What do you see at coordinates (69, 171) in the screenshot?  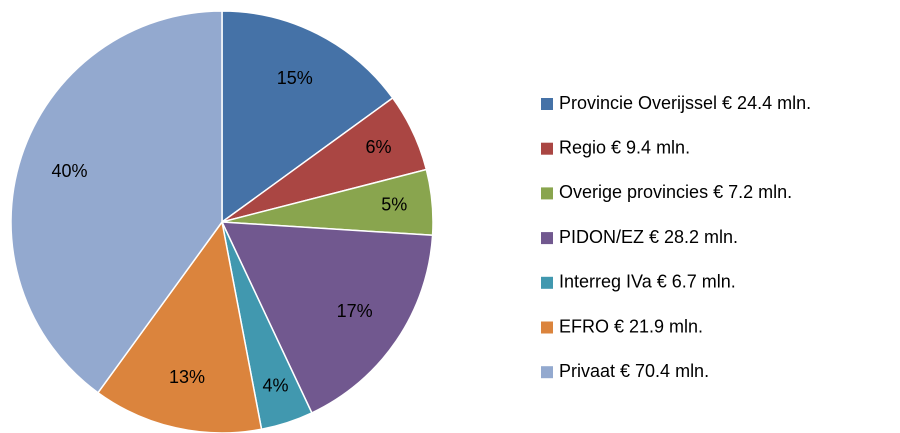 I see `data-label: 40%` at bounding box center [69, 171].